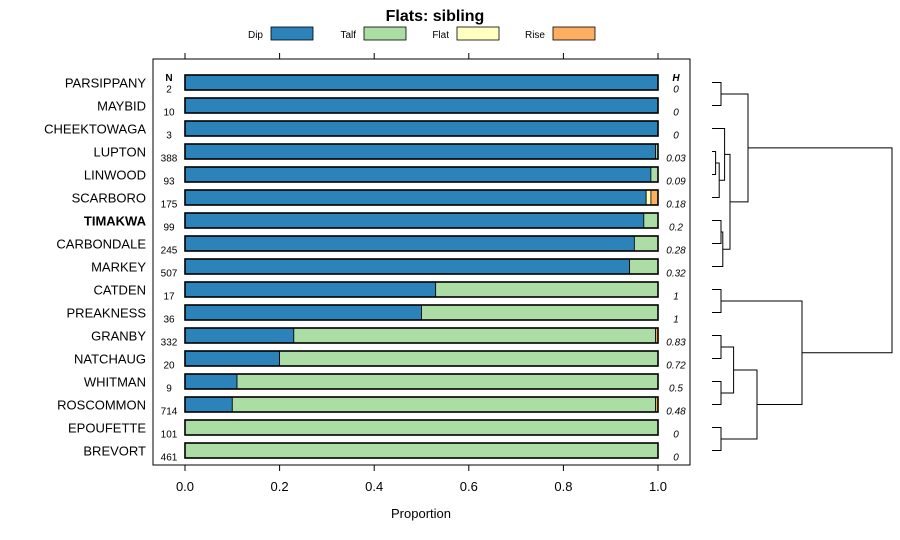 The height and width of the screenshot is (540, 900). Describe the element at coordinates (421, 335) in the screenshot. I see `bar-outline-granby` at that location.